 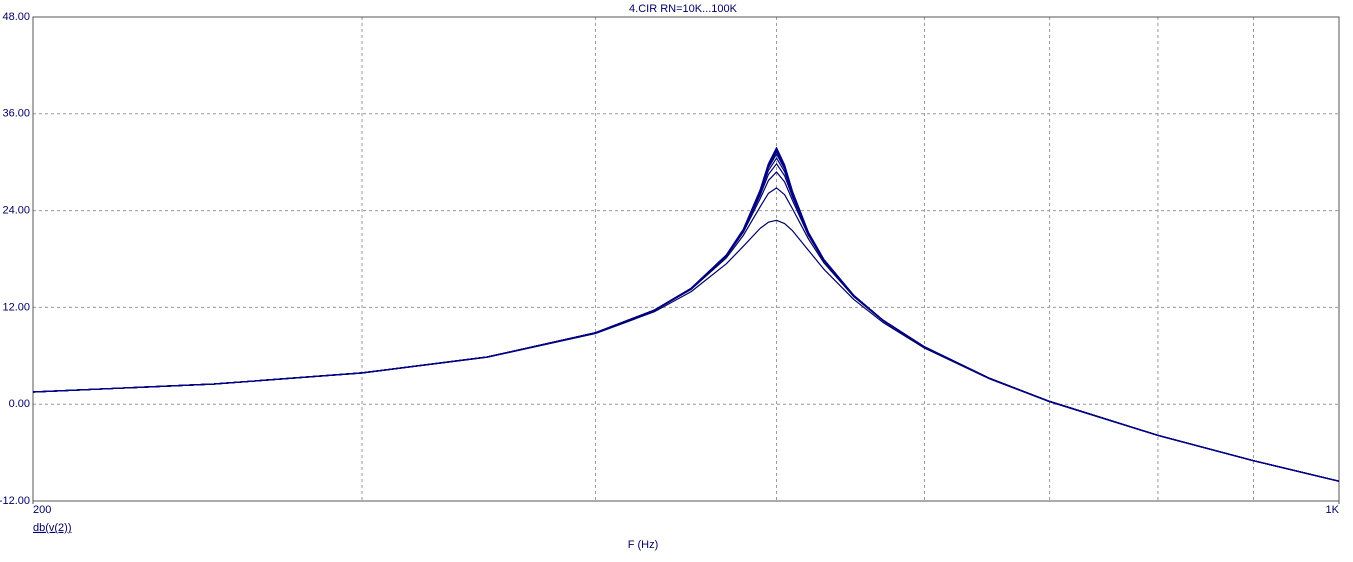 What do you see at coordinates (16, 114) in the screenshot?
I see `y-tick-label: 36.00` at bounding box center [16, 114].